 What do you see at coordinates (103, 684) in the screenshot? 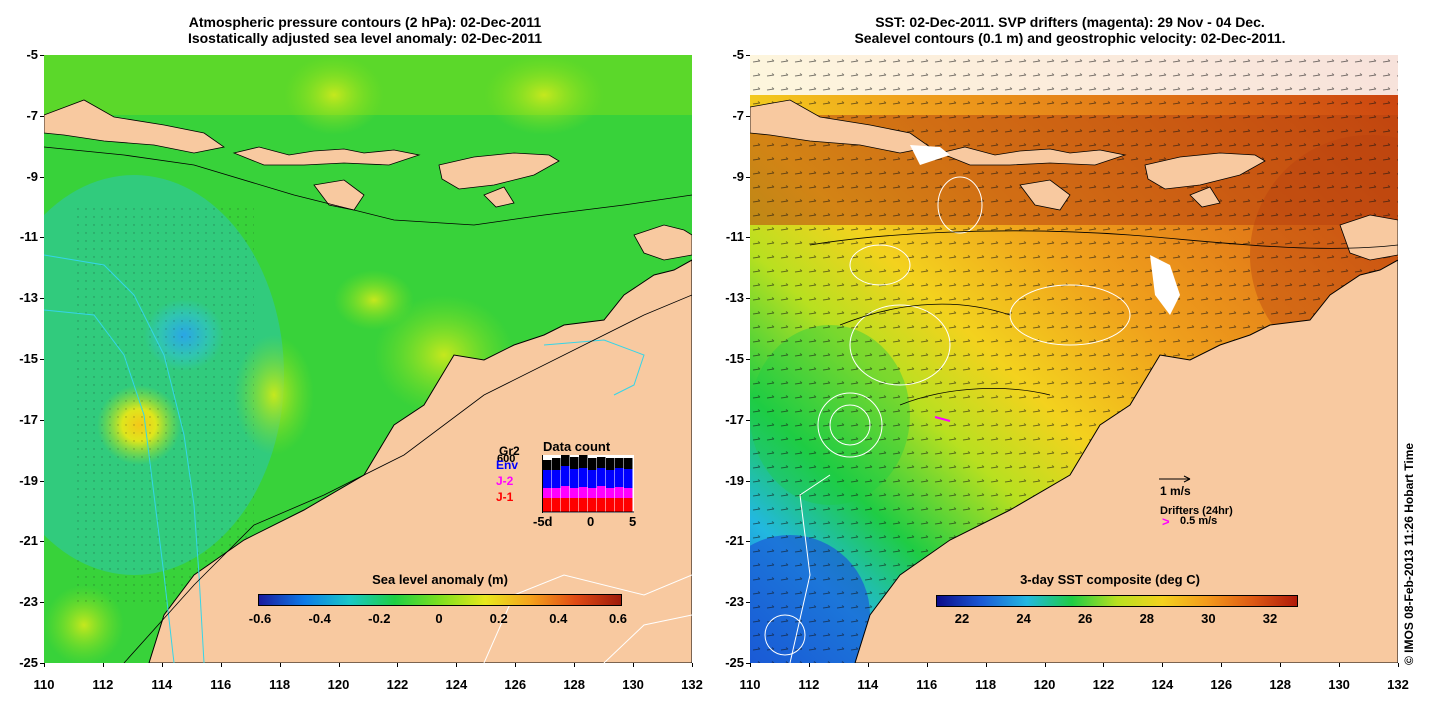
I see `left-map-lon-label: 112` at bounding box center [103, 684].